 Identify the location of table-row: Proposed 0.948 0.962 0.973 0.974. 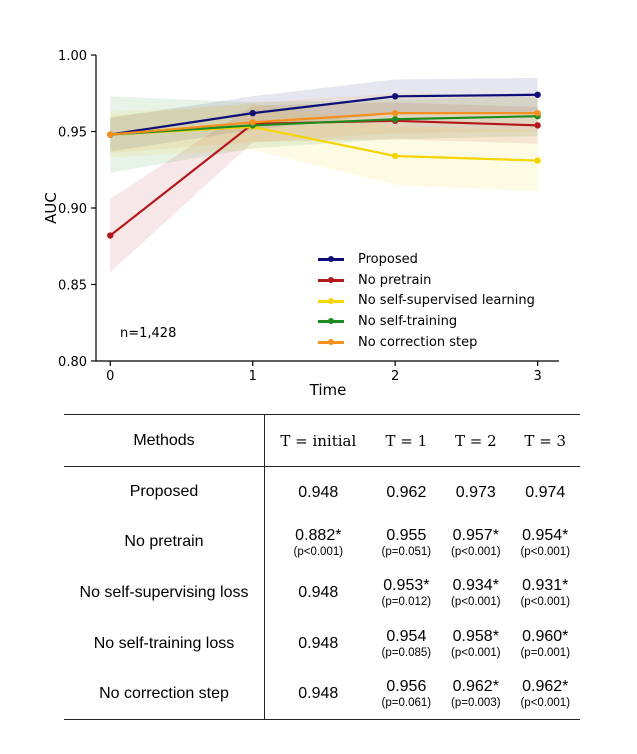
(322, 492).